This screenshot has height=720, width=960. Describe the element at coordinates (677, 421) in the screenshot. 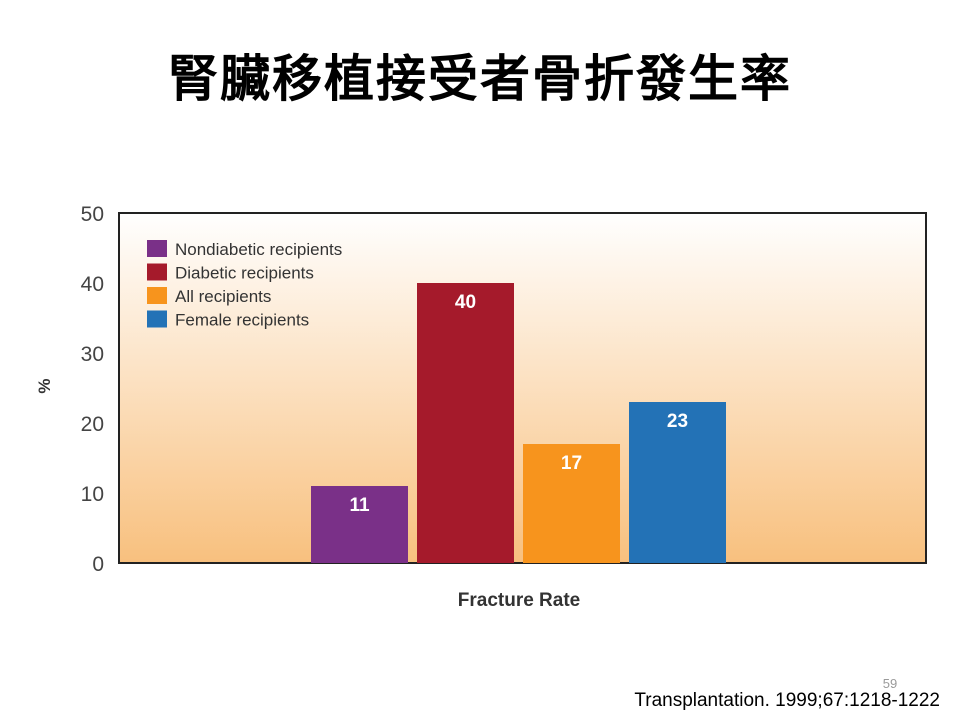

I see `bar-value-label: 23` at that location.